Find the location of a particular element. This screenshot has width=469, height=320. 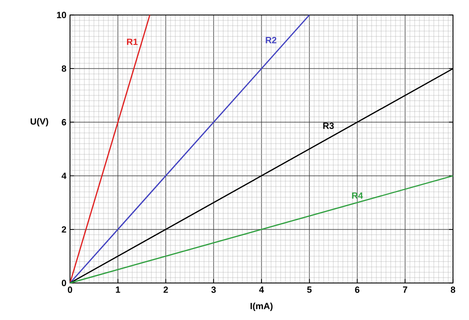

x-axis-title: I(mA) is located at coordinates (261, 306).